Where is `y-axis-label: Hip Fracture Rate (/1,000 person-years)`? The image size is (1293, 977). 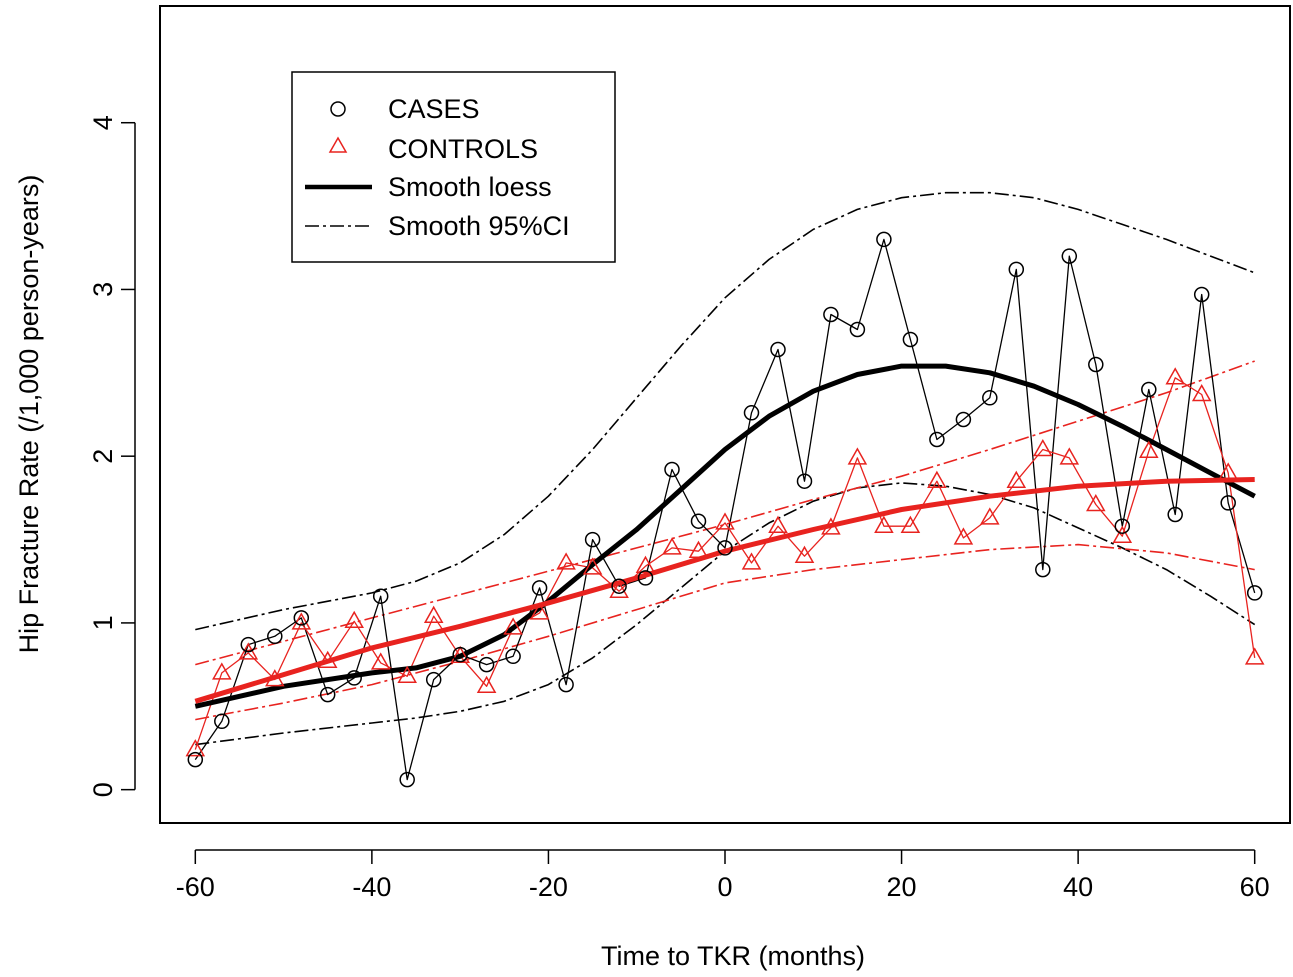 y-axis-label: Hip Fracture Rate (/1,000 person-years) is located at coordinates (29, 414).